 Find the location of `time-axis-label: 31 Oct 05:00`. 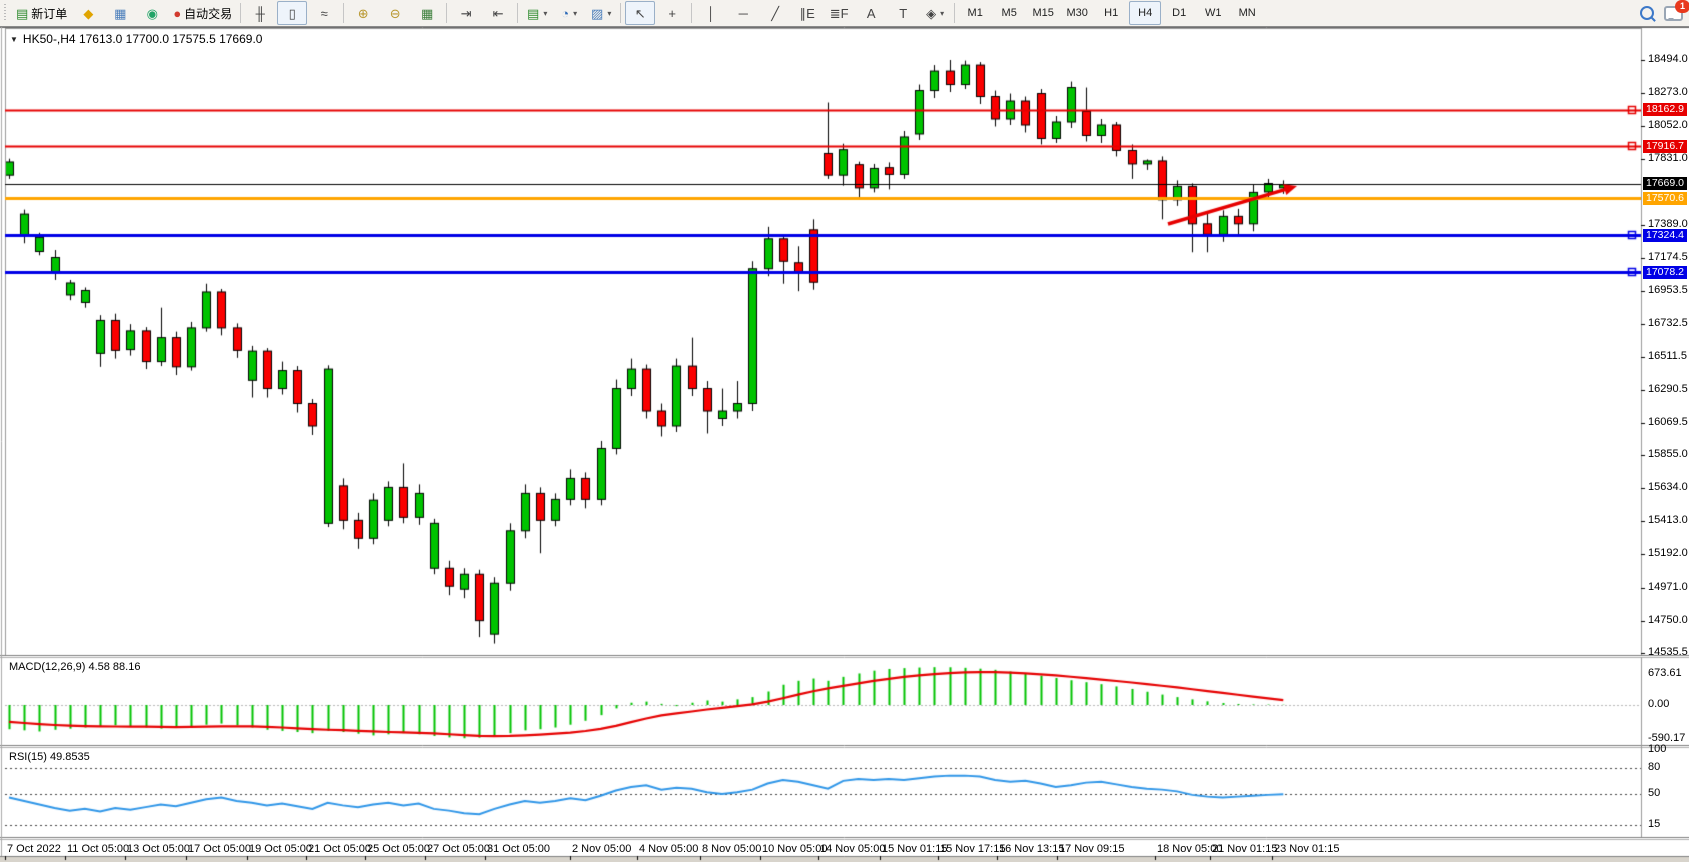

time-axis-label: 31 Oct 05:00 is located at coordinates (518, 849).